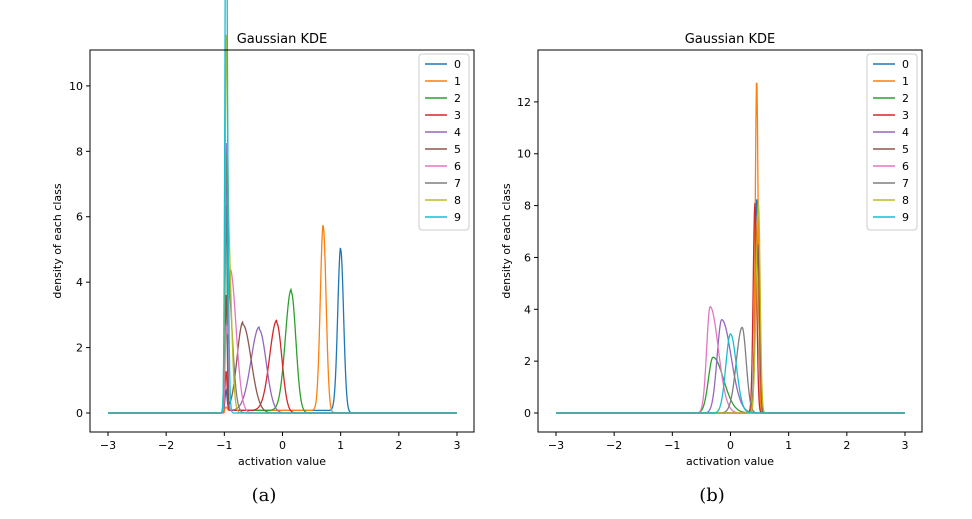 The image size is (972, 519). Describe the element at coordinates (712, 495) in the screenshot. I see `panel-caption: (b)` at that location.